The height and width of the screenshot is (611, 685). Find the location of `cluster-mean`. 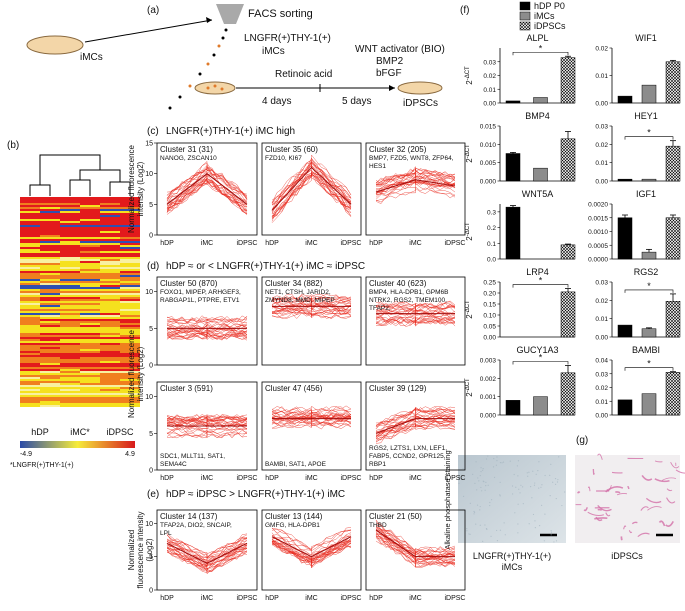

cluster-mean is located at coordinates (207, 189).